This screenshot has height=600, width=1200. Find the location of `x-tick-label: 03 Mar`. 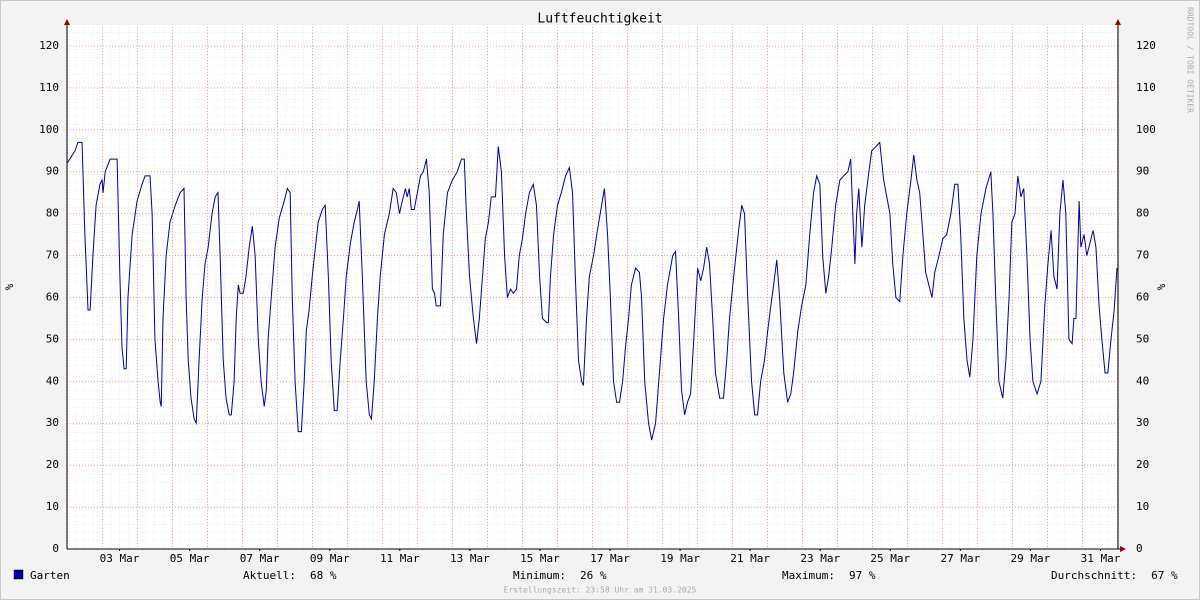

x-tick-label: 03 Mar is located at coordinates (120, 558).